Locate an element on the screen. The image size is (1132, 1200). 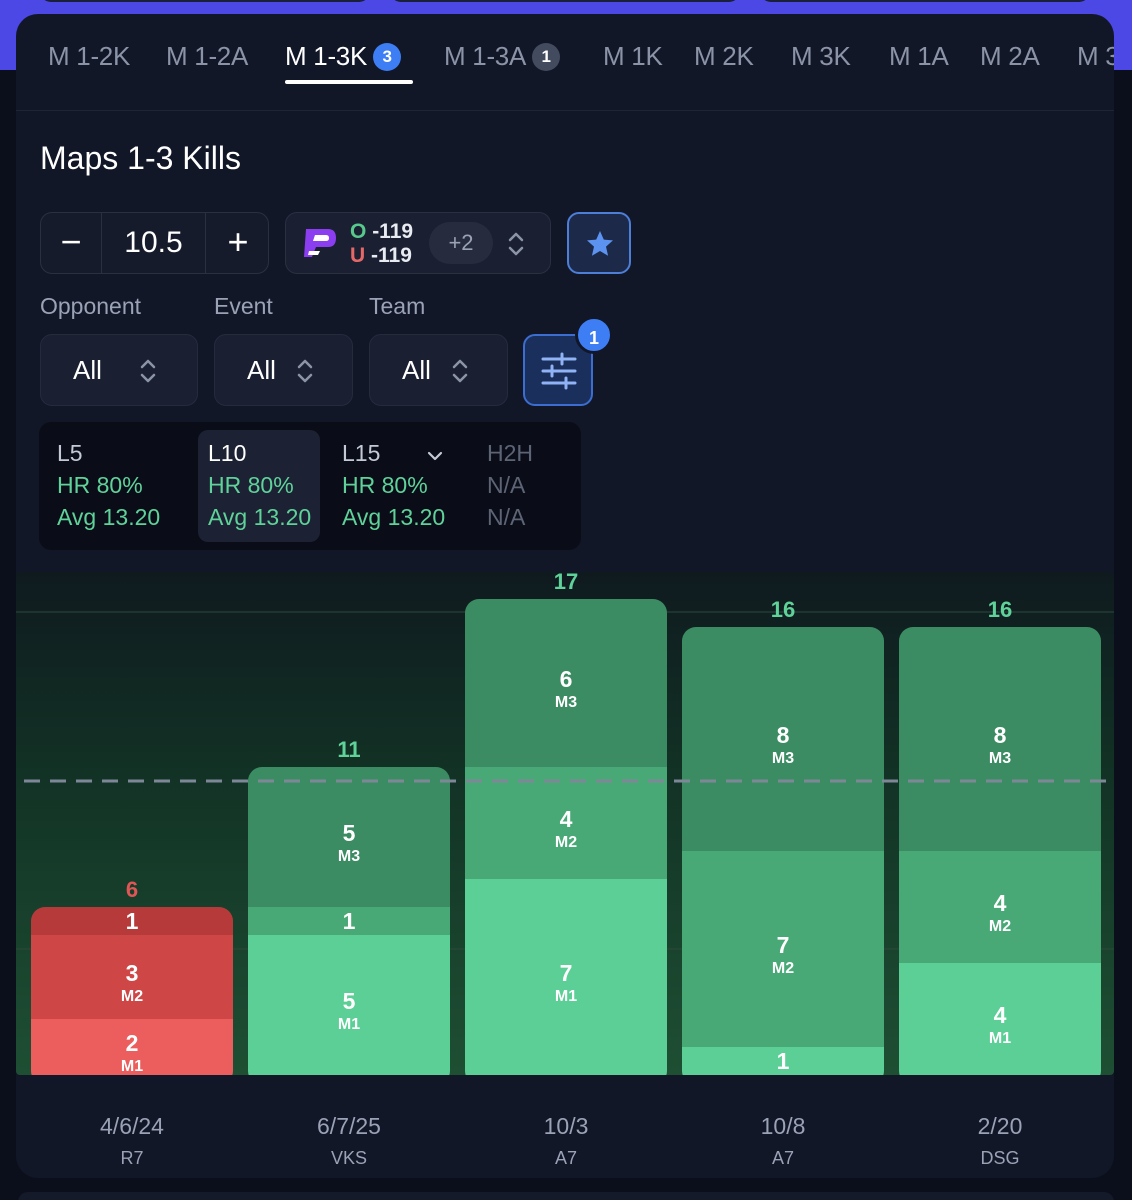
line-stepper: − 10.5 + is located at coordinates (154, 243).